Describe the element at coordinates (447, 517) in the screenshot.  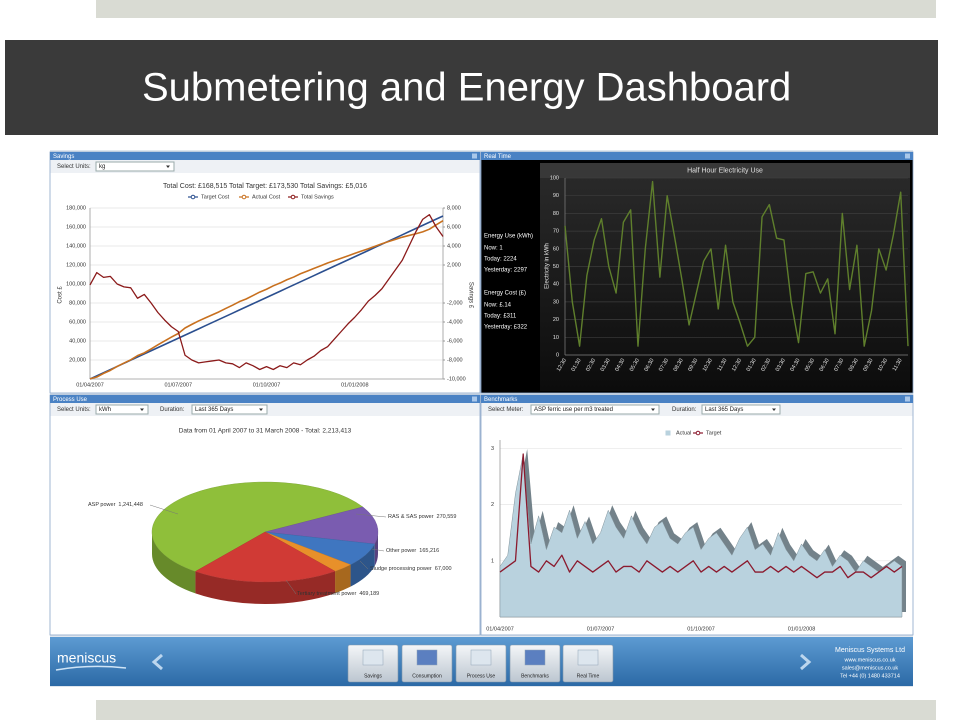
I see `slice-value: 270,559` at that location.